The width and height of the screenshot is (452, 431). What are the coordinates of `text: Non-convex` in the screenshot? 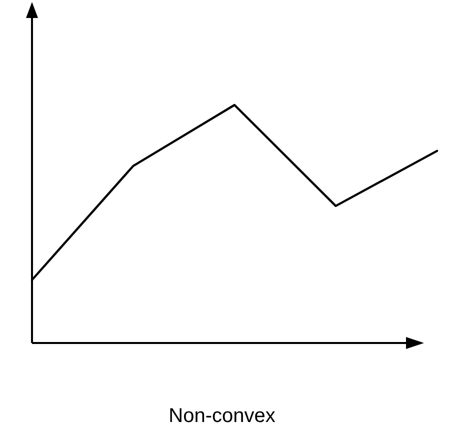 It's located at (222, 416).